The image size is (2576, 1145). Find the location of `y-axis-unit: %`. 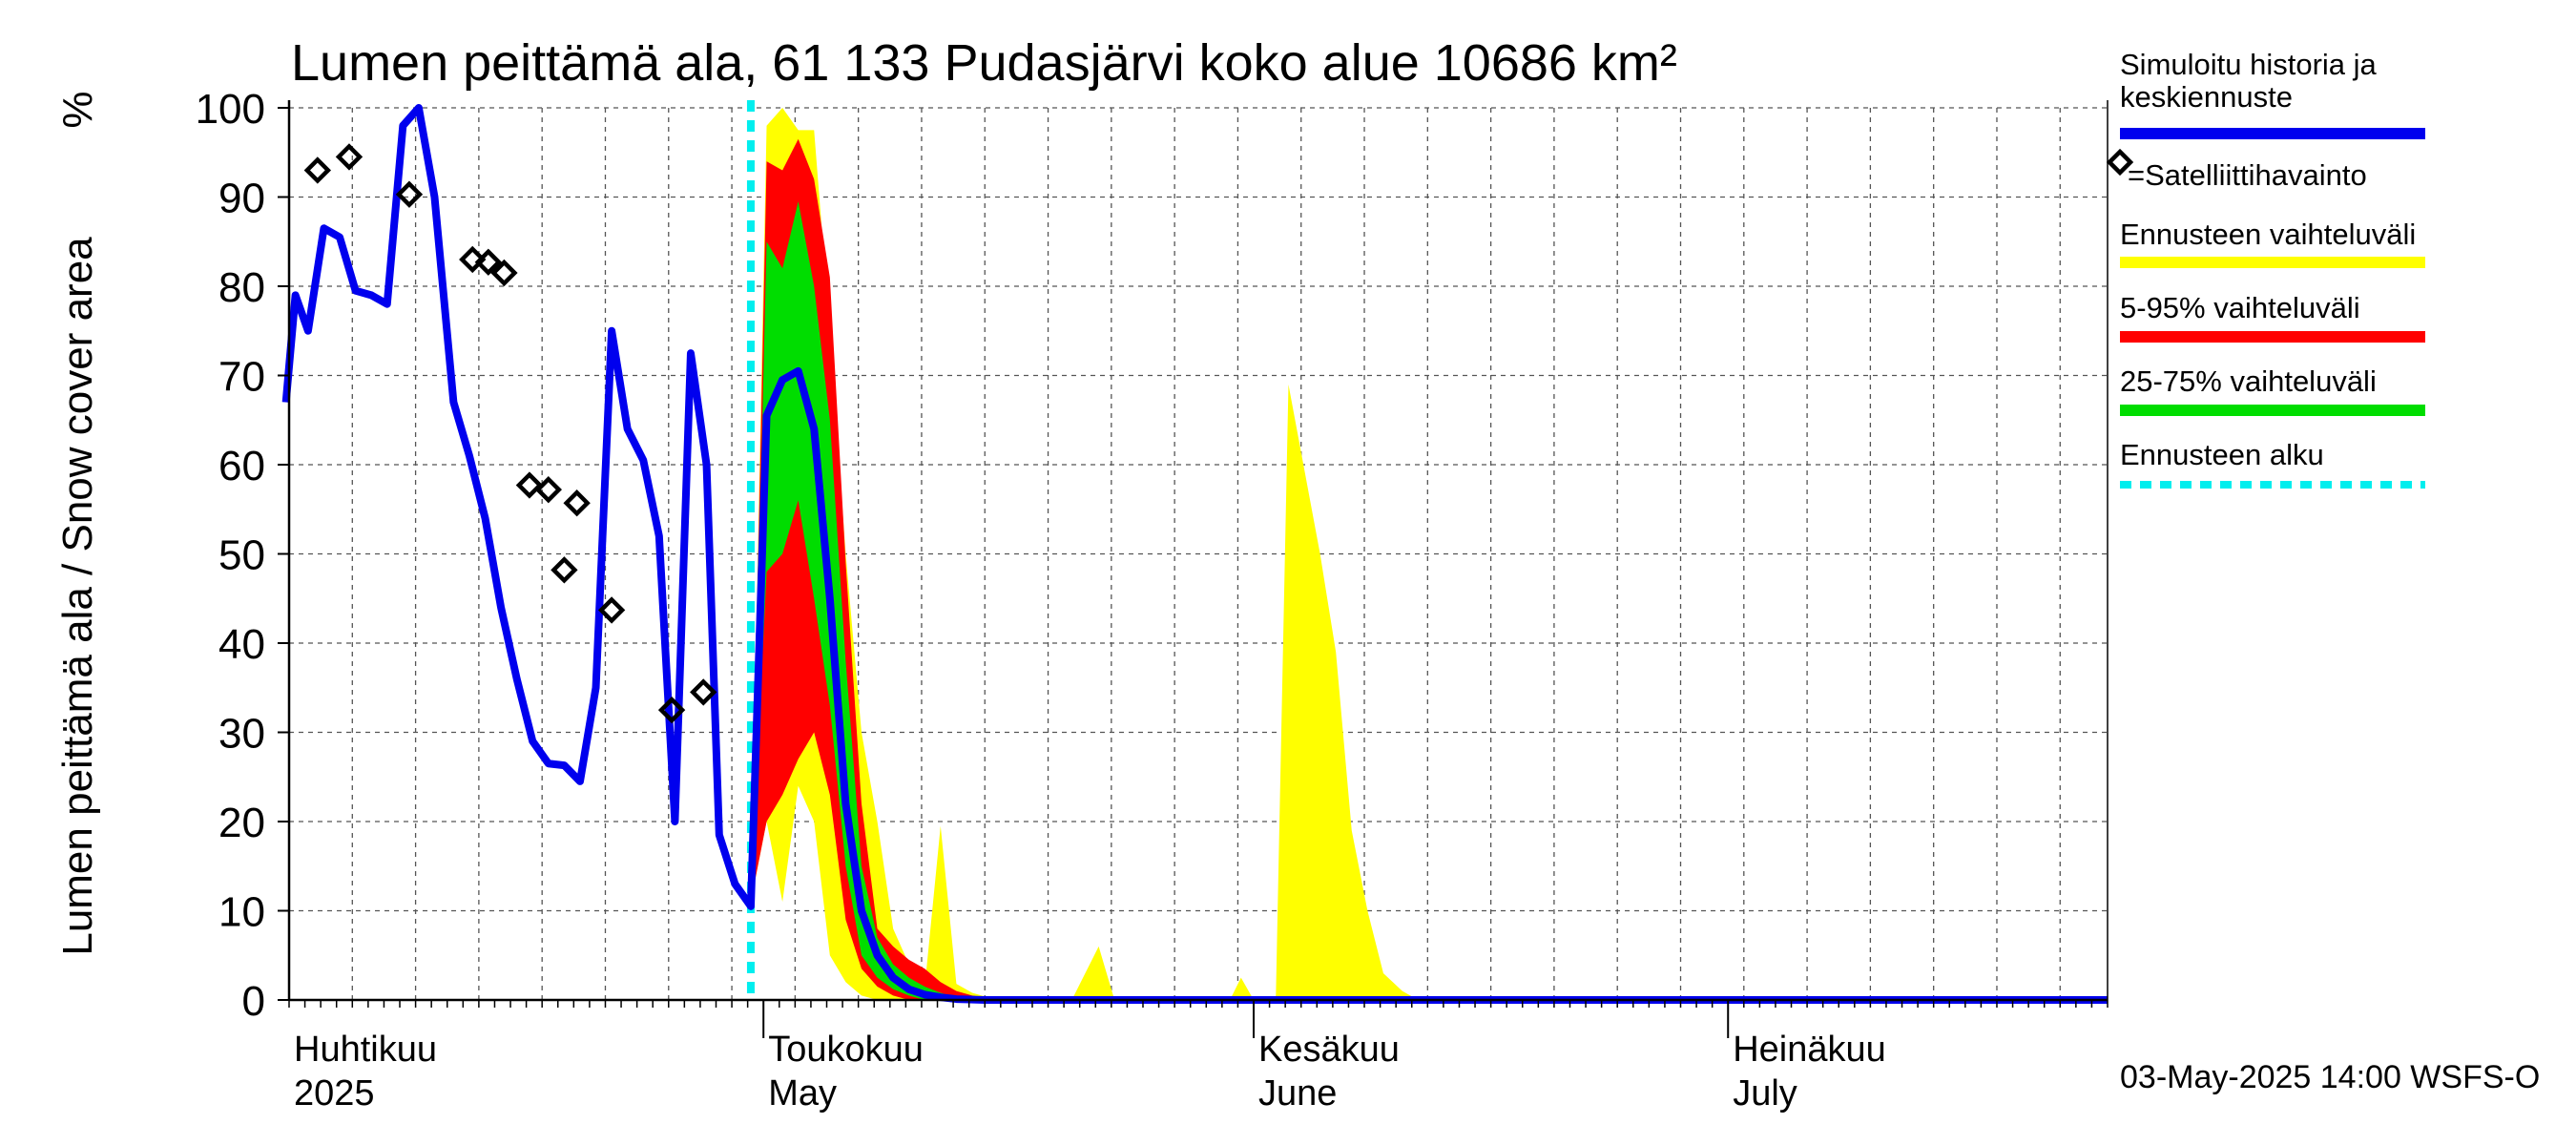

y-axis-unit: % is located at coordinates (77, 109).